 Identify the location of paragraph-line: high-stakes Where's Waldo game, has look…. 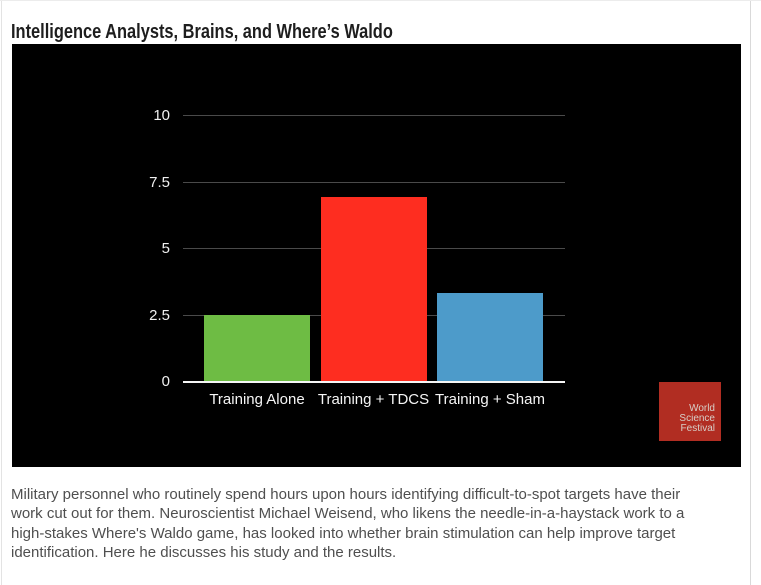
(343, 533).